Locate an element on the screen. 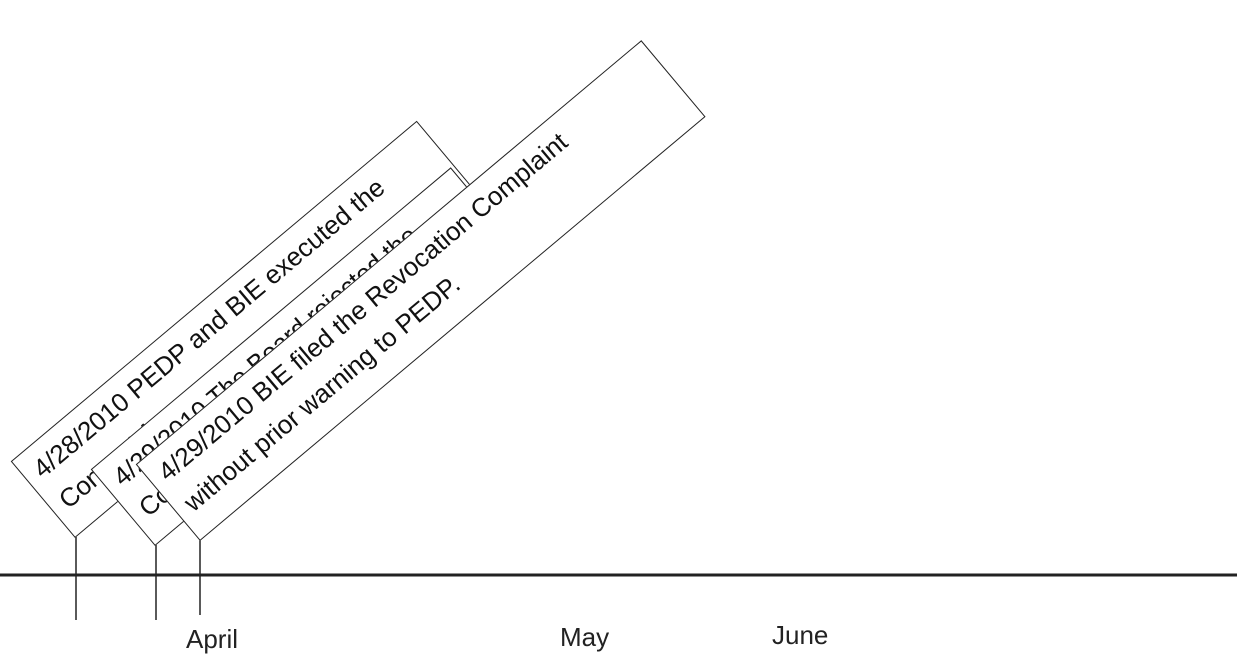 Image resolution: width=1237 pixels, height=661 pixels. month-label-april: April is located at coordinates (212, 639).